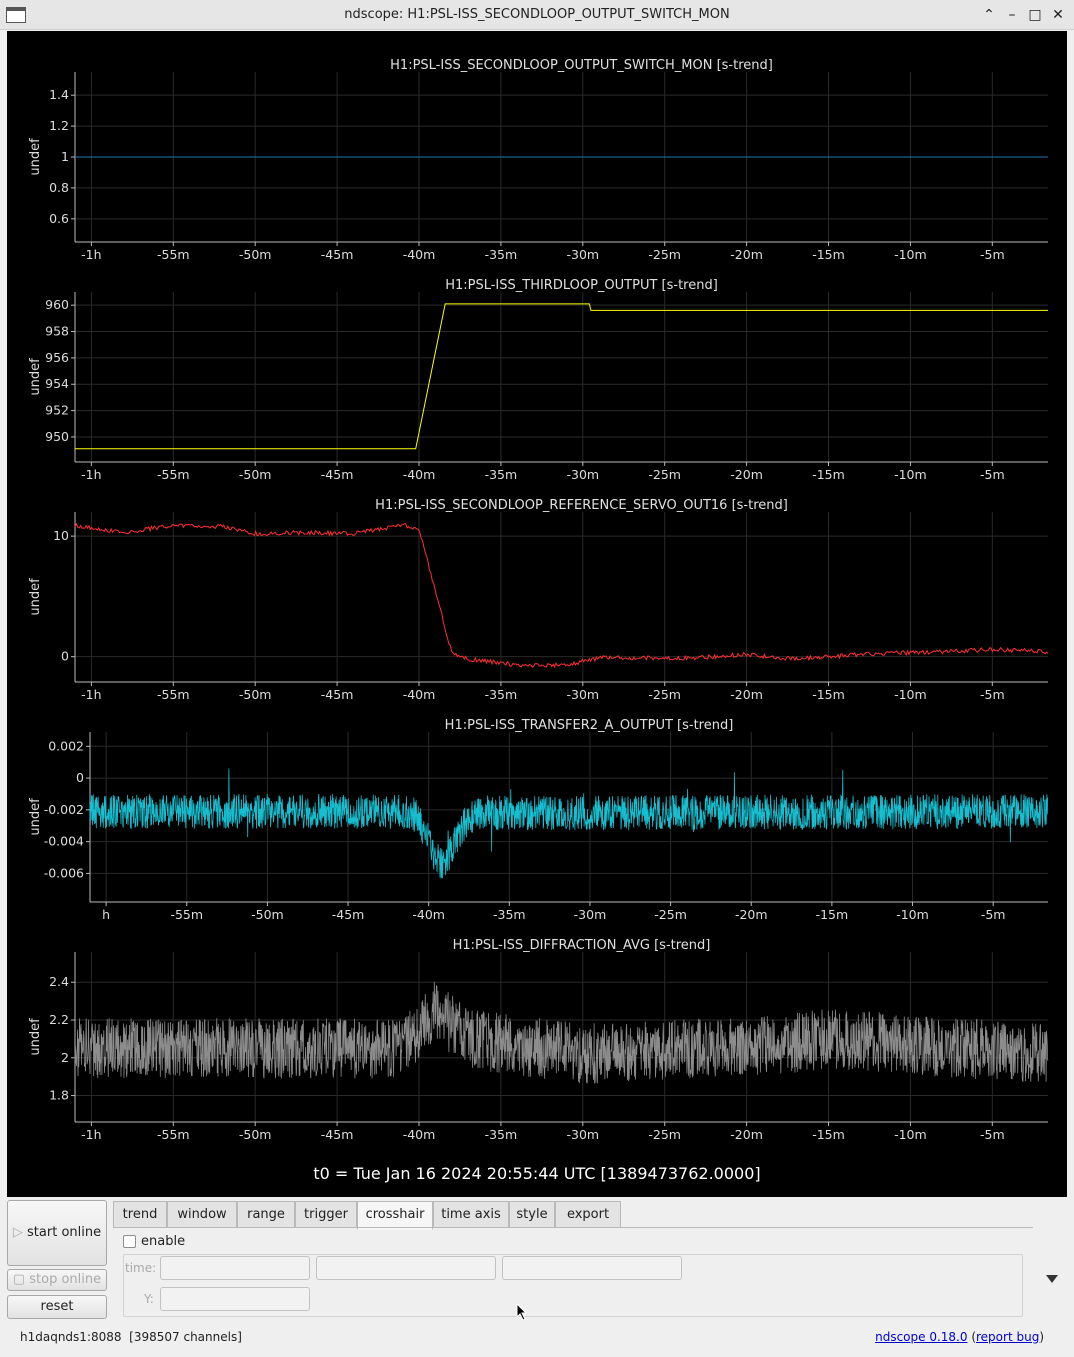 This screenshot has width=1074, height=1357. What do you see at coordinates (80, 777) in the screenshot?
I see `y-tick-label: 0` at bounding box center [80, 777].